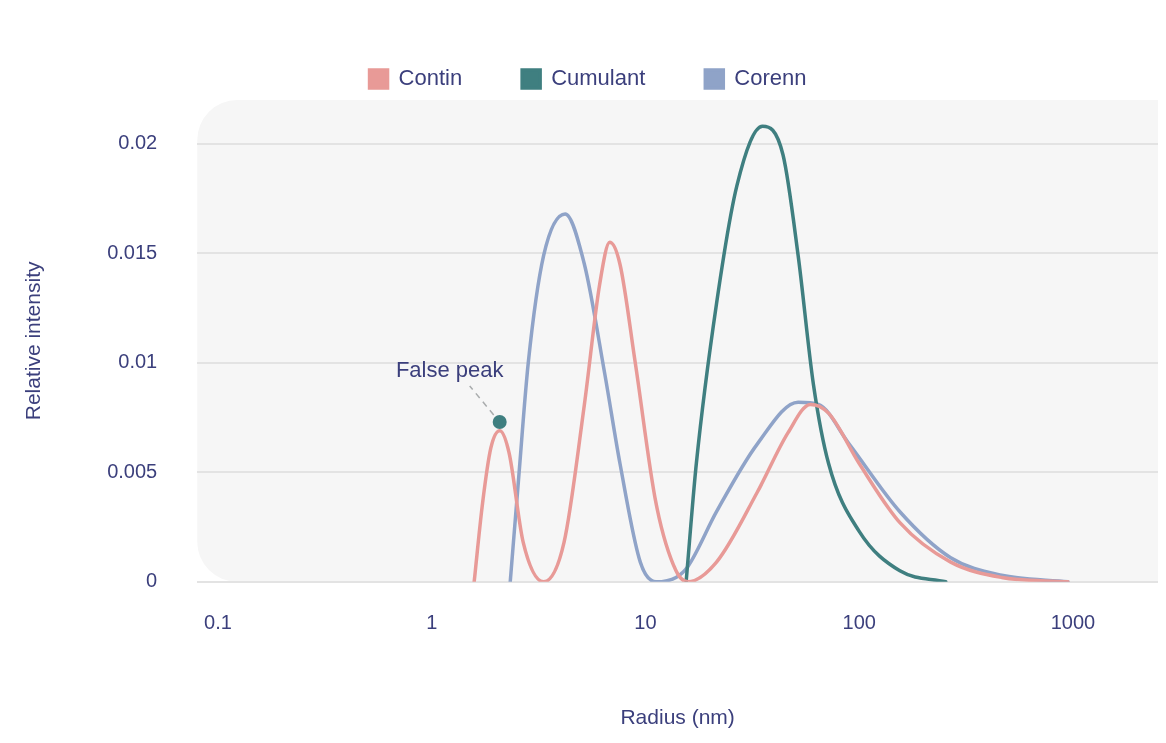  I want to click on x-tick-label: 100, so click(859, 622).